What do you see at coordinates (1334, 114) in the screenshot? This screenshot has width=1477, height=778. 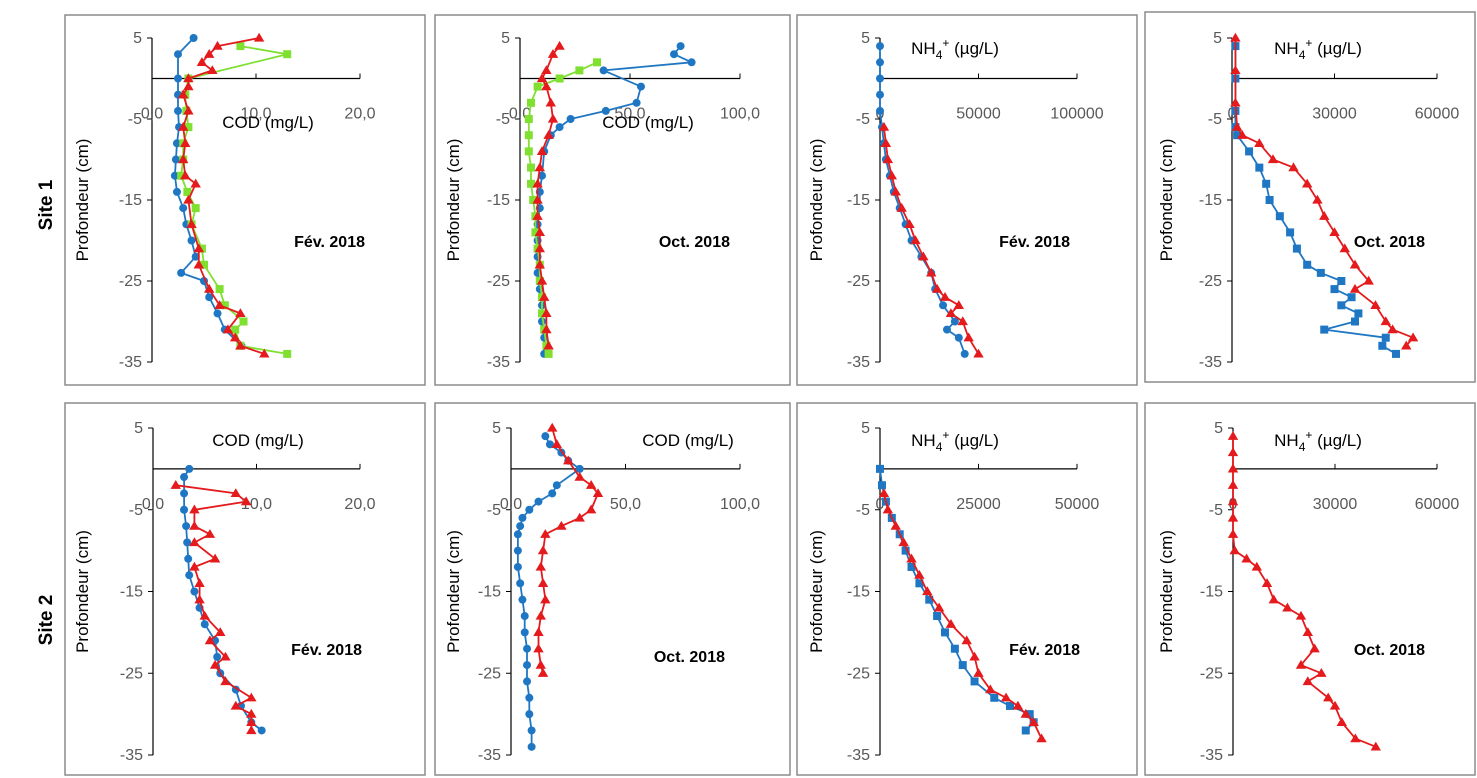 I see `x-tick-label: 30000` at bounding box center [1334, 114].